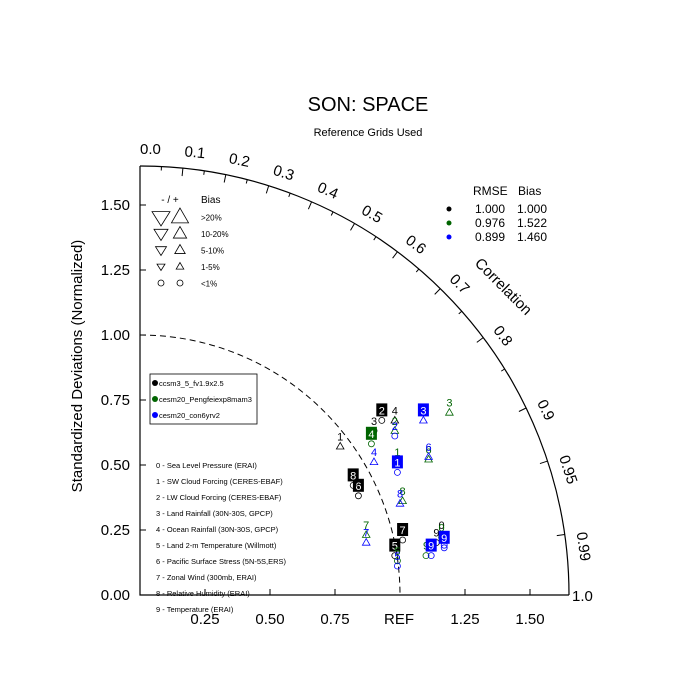 The height and width of the screenshot is (700, 700). What do you see at coordinates (503, 336) in the screenshot?
I see `correlation-tick-label: 0.8` at bounding box center [503, 336].